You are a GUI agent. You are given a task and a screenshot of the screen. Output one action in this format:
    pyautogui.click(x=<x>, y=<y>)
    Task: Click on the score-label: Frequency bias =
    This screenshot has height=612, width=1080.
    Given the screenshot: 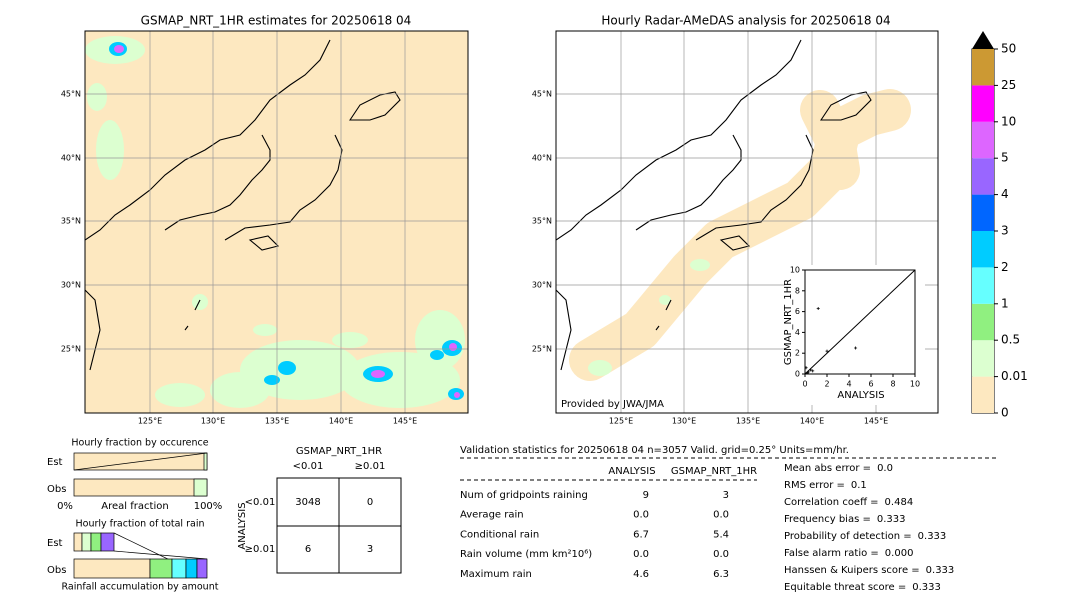 What is the action you would take?
    pyautogui.click(x=827, y=519)
    